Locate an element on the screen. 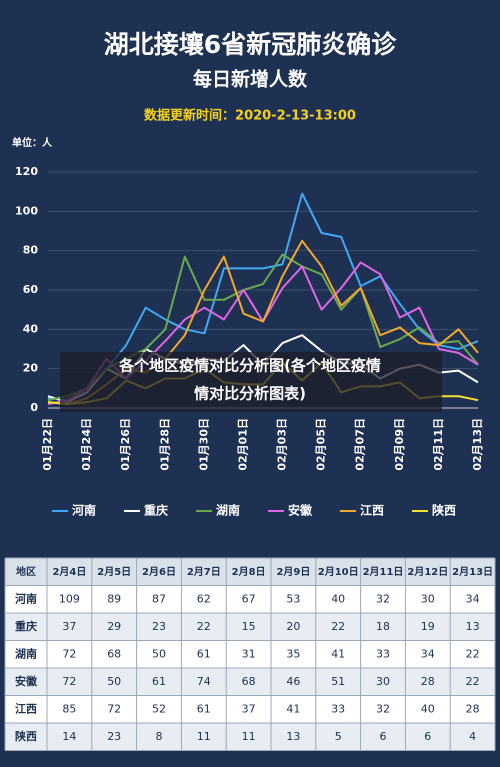  table-cell: 109 is located at coordinates (69, 598).